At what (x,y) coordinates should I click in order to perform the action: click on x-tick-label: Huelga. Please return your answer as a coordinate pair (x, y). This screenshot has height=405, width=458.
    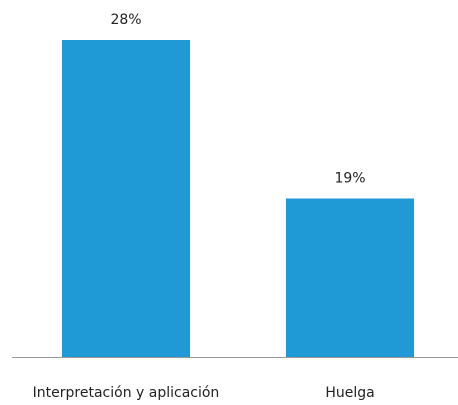
    Looking at the image, I should click on (349, 393).